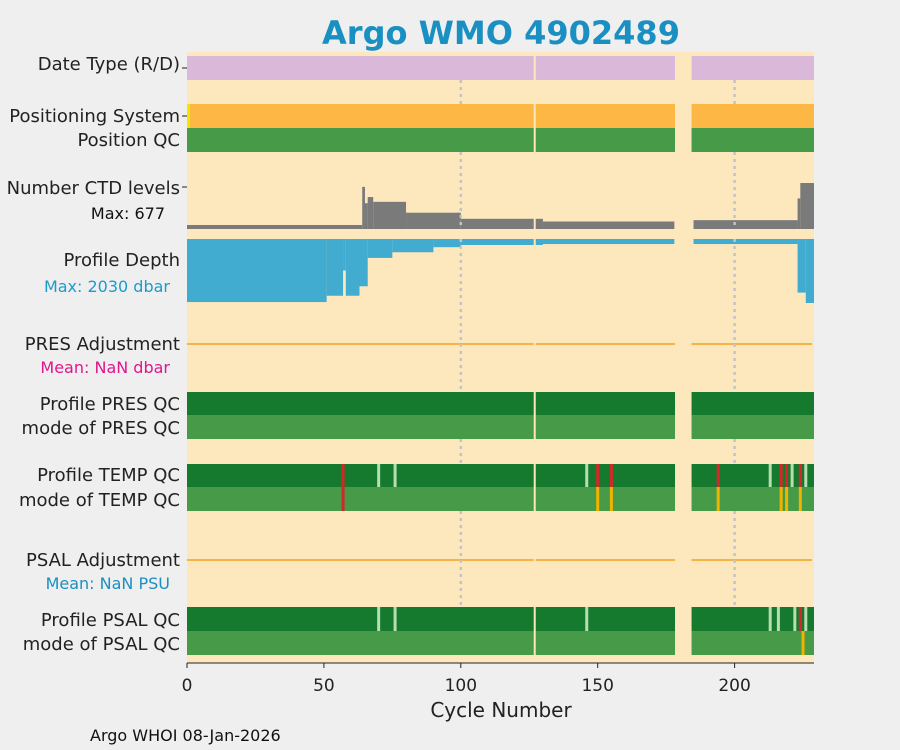  Describe the element at coordinates (431, 116) in the screenshot. I see `positioning-band-left` at that location.